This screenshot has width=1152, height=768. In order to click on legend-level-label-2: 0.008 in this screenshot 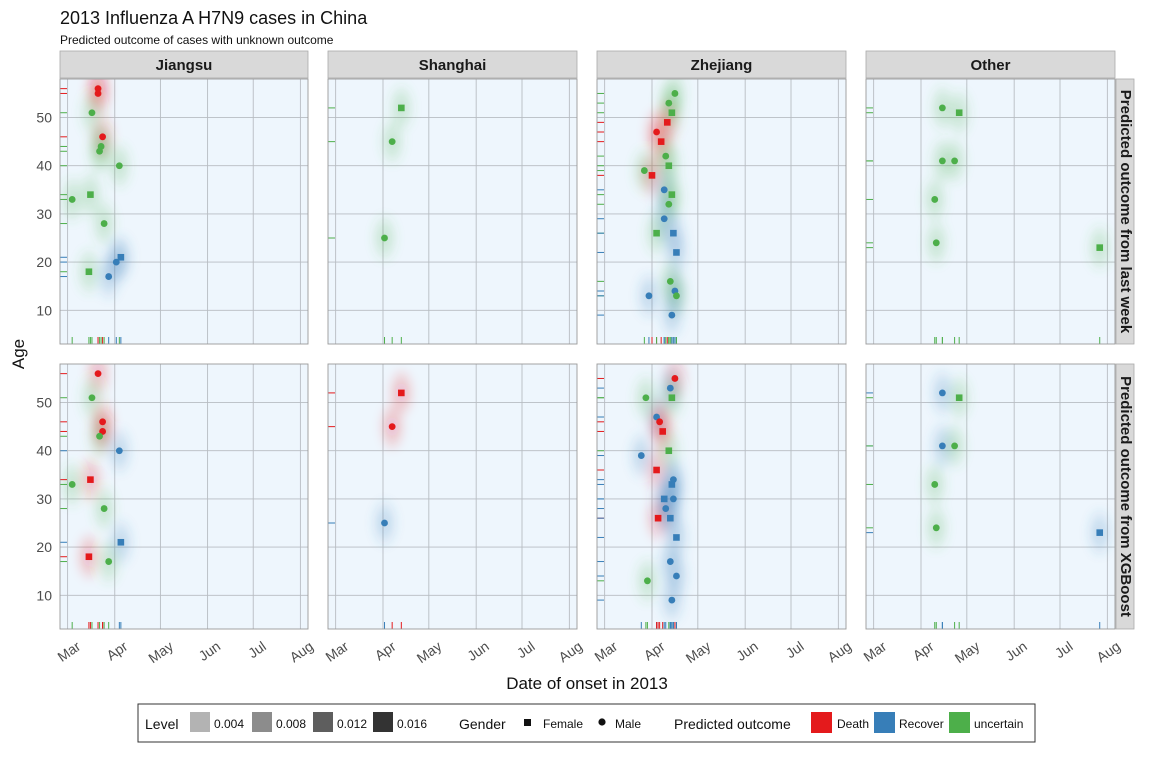, I will do `click(291, 724)`.